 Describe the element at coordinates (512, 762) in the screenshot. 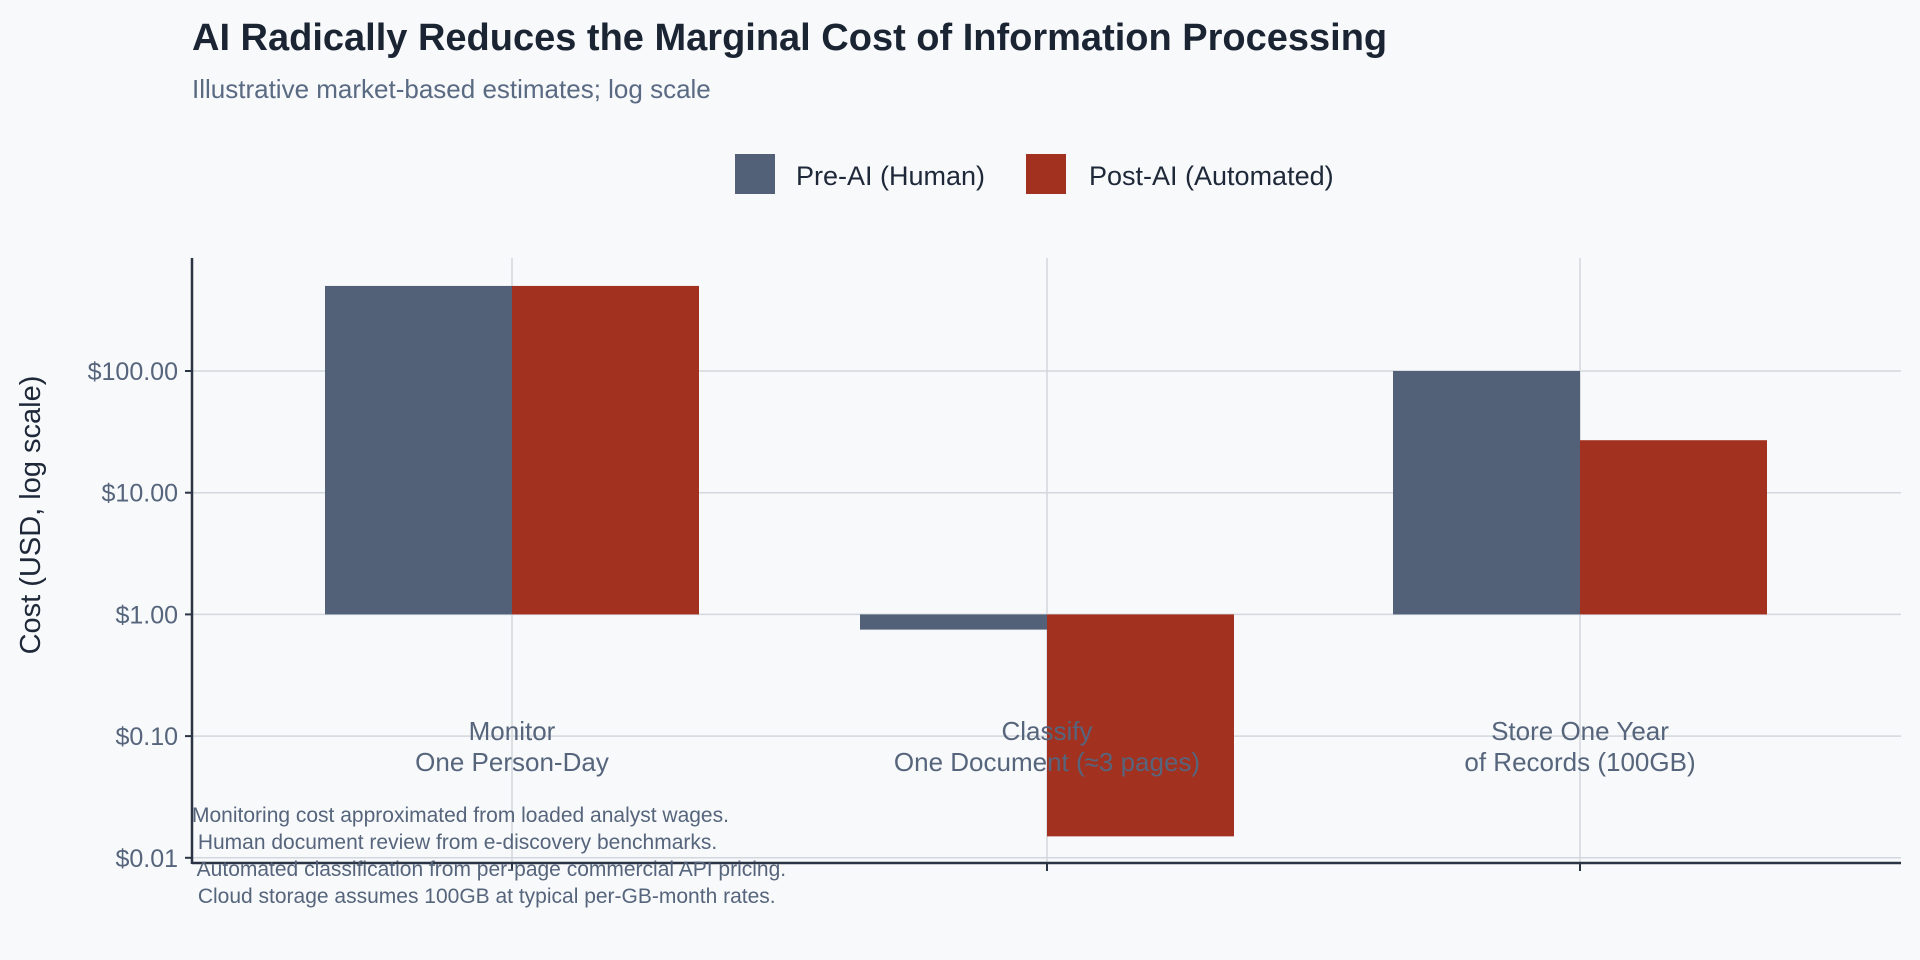

I see `x-tick-label: One Person-Day` at that location.